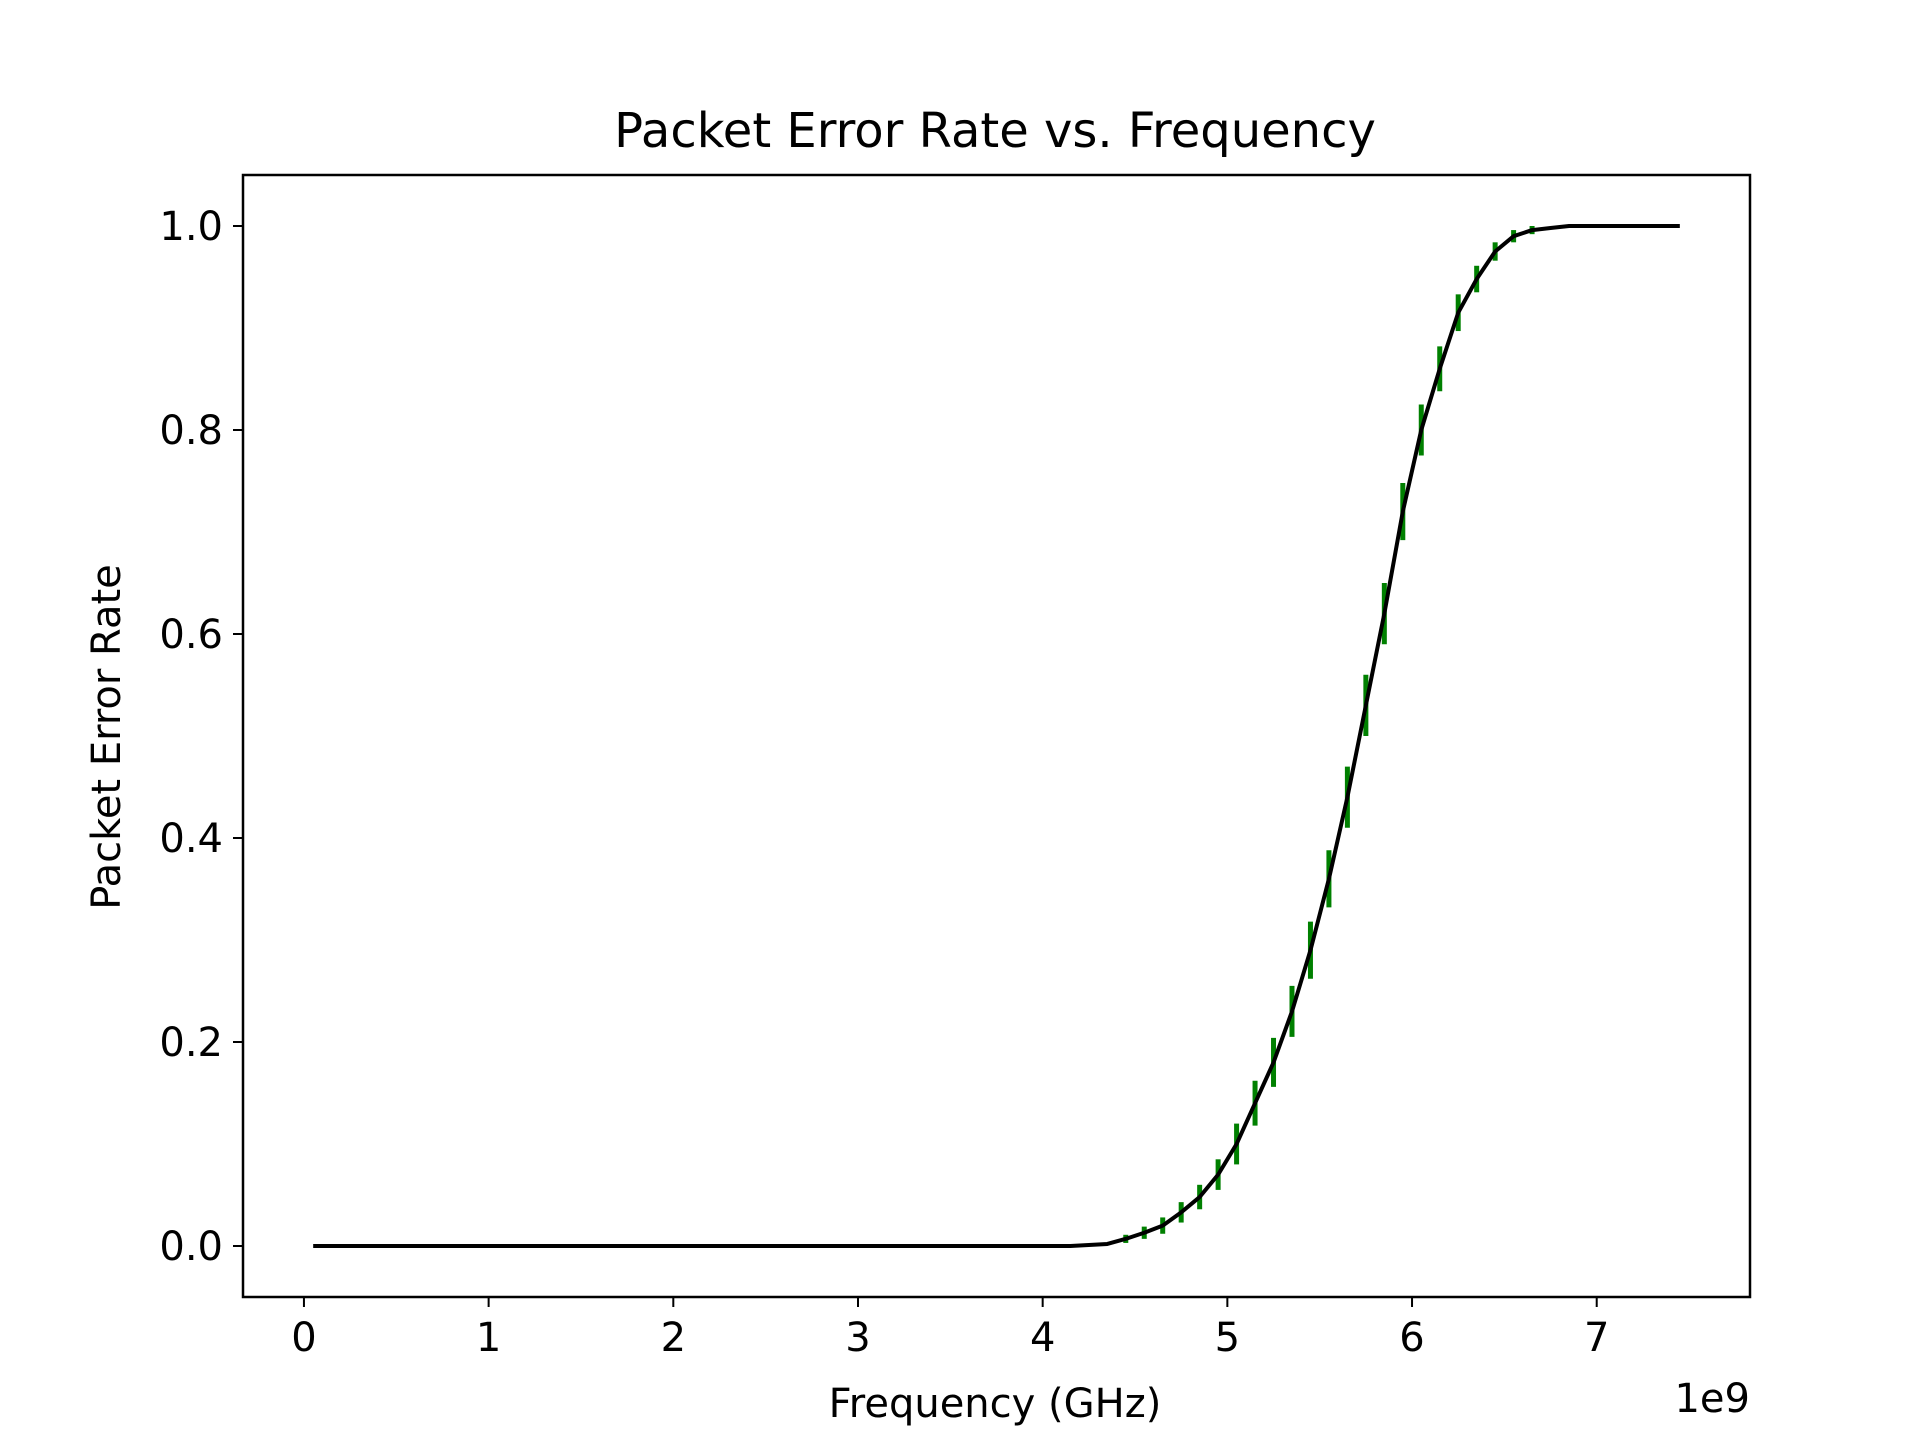 This screenshot has height=1440, width=1920. What do you see at coordinates (1227, 1338) in the screenshot?
I see `x-tick-label: 5` at bounding box center [1227, 1338].